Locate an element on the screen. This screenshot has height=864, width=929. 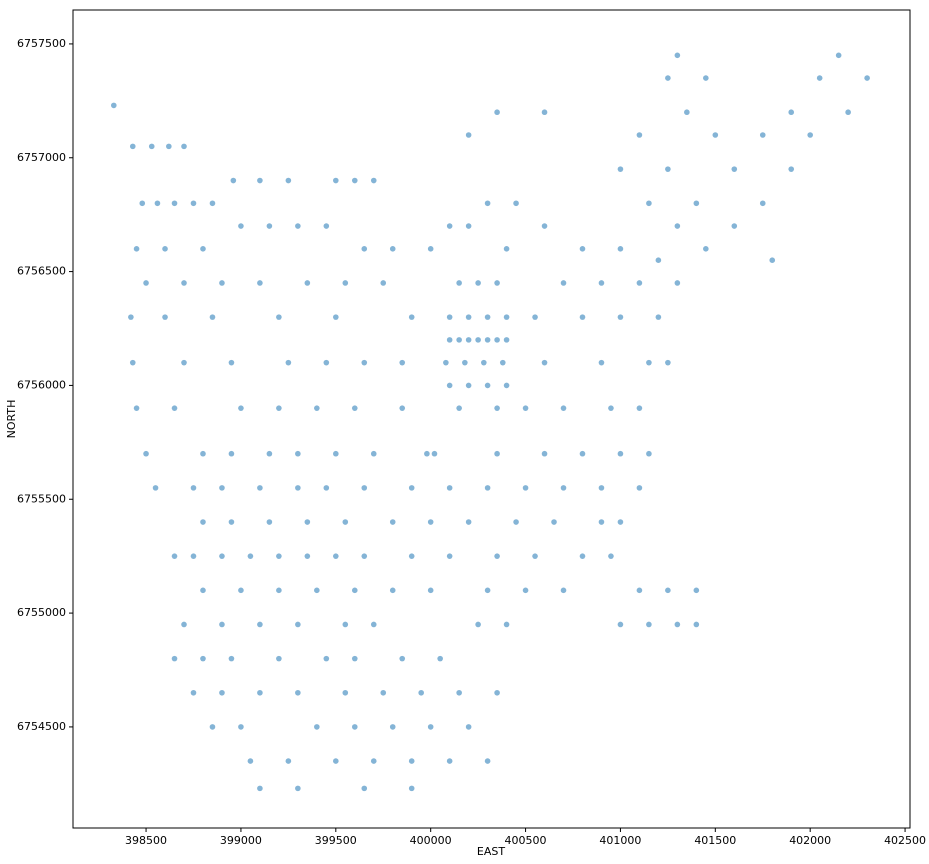
y-tick-label: 6757500 is located at coordinates (41, 43).